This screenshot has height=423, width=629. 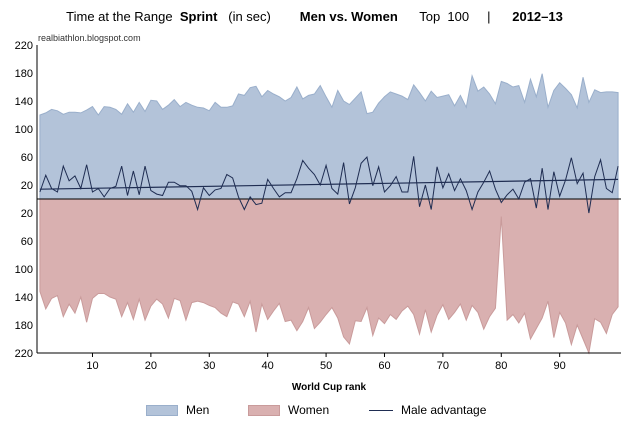 I want to click on x-tick-label-50: 50, so click(x=326, y=366).